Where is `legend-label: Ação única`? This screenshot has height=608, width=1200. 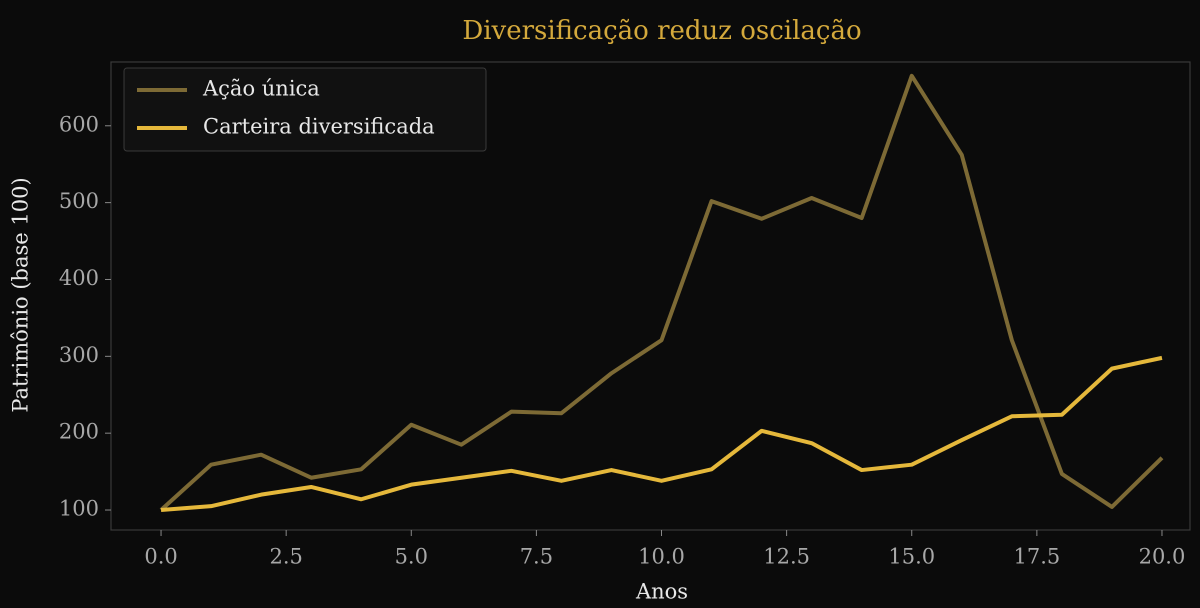 legend-label: Ação única is located at coordinates (261, 89).